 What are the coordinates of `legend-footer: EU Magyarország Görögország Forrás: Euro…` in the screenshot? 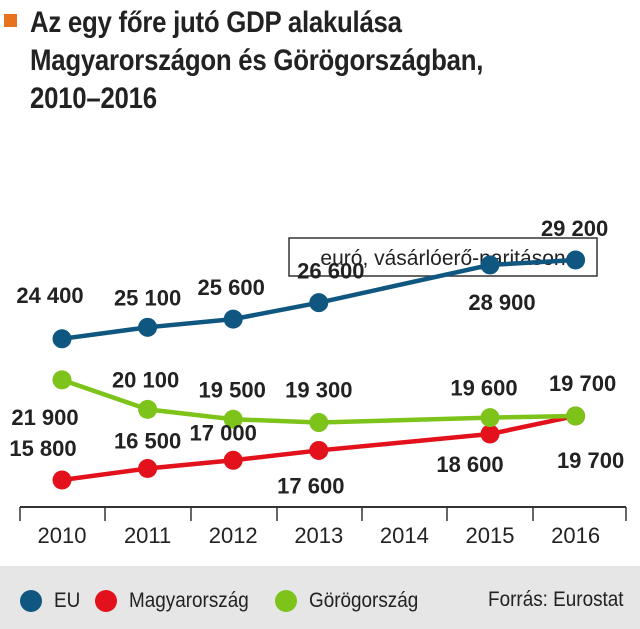 It's located at (320, 597).